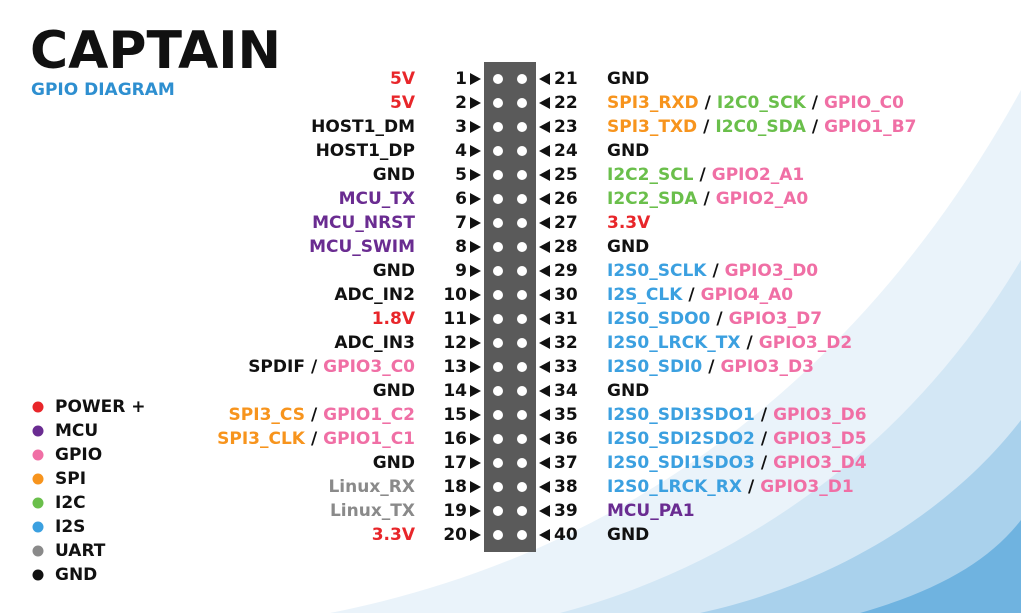  Describe the element at coordinates (78, 455) in the screenshot. I see `legend-label: GPIO` at that location.